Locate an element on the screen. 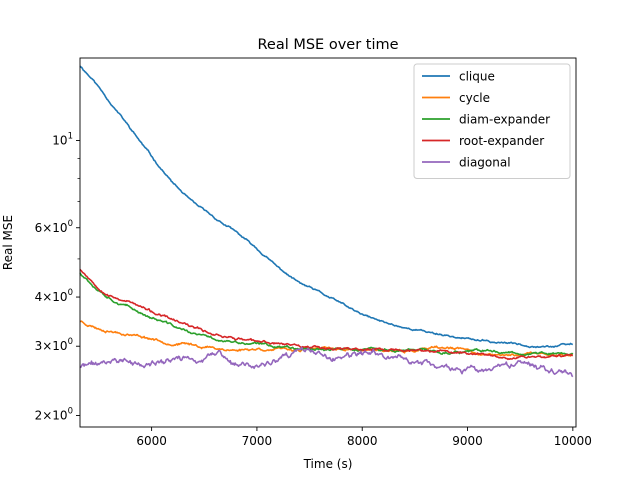  y-tick-base: 4×10 is located at coordinates (51, 297).